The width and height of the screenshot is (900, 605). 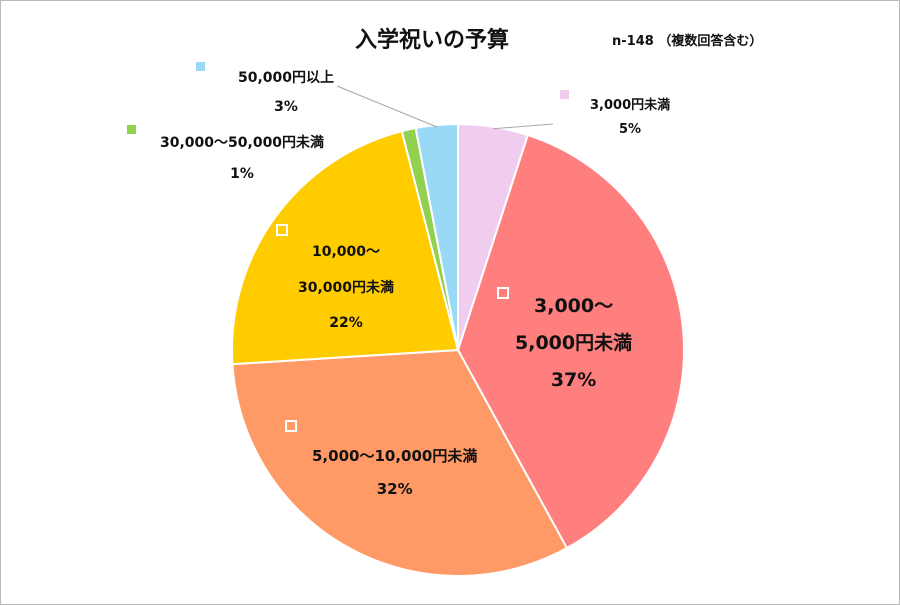 What do you see at coordinates (432, 40) in the screenshot?
I see `chart-title: 入学祝いの予算` at bounding box center [432, 40].